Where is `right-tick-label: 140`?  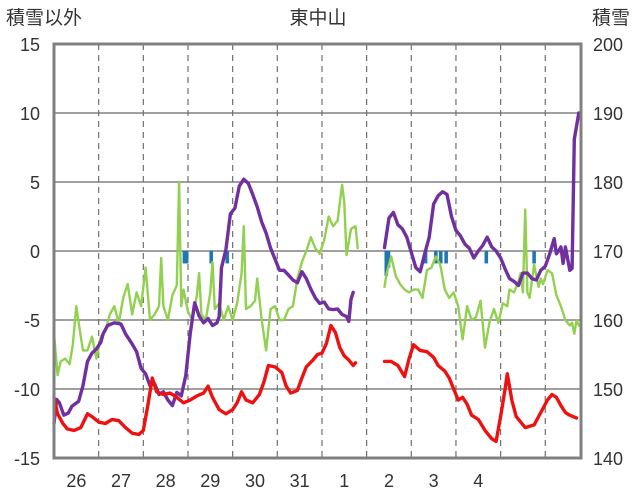 right-tick-label: 140 is located at coordinates (608, 459).